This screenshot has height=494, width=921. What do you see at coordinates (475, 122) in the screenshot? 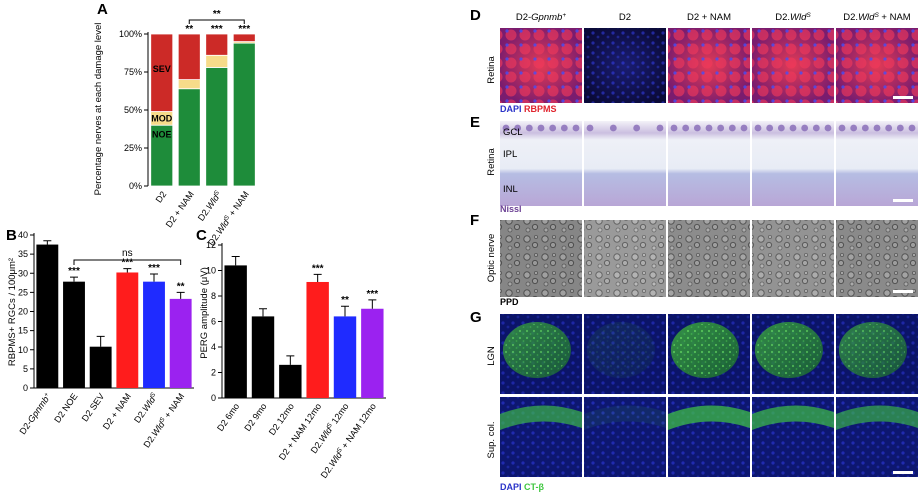
I see `panel-e-letter: E` at bounding box center [475, 122].